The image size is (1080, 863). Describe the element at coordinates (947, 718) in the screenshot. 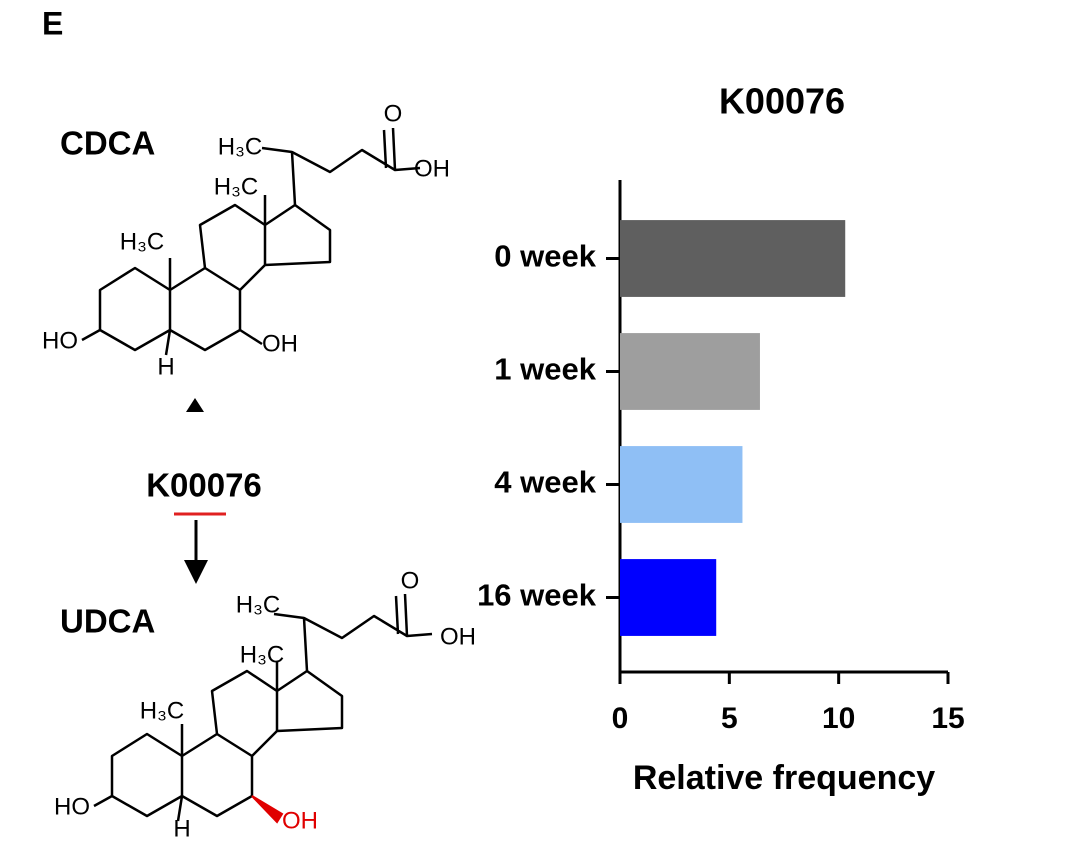

I see `x-tick-label: 15` at that location.